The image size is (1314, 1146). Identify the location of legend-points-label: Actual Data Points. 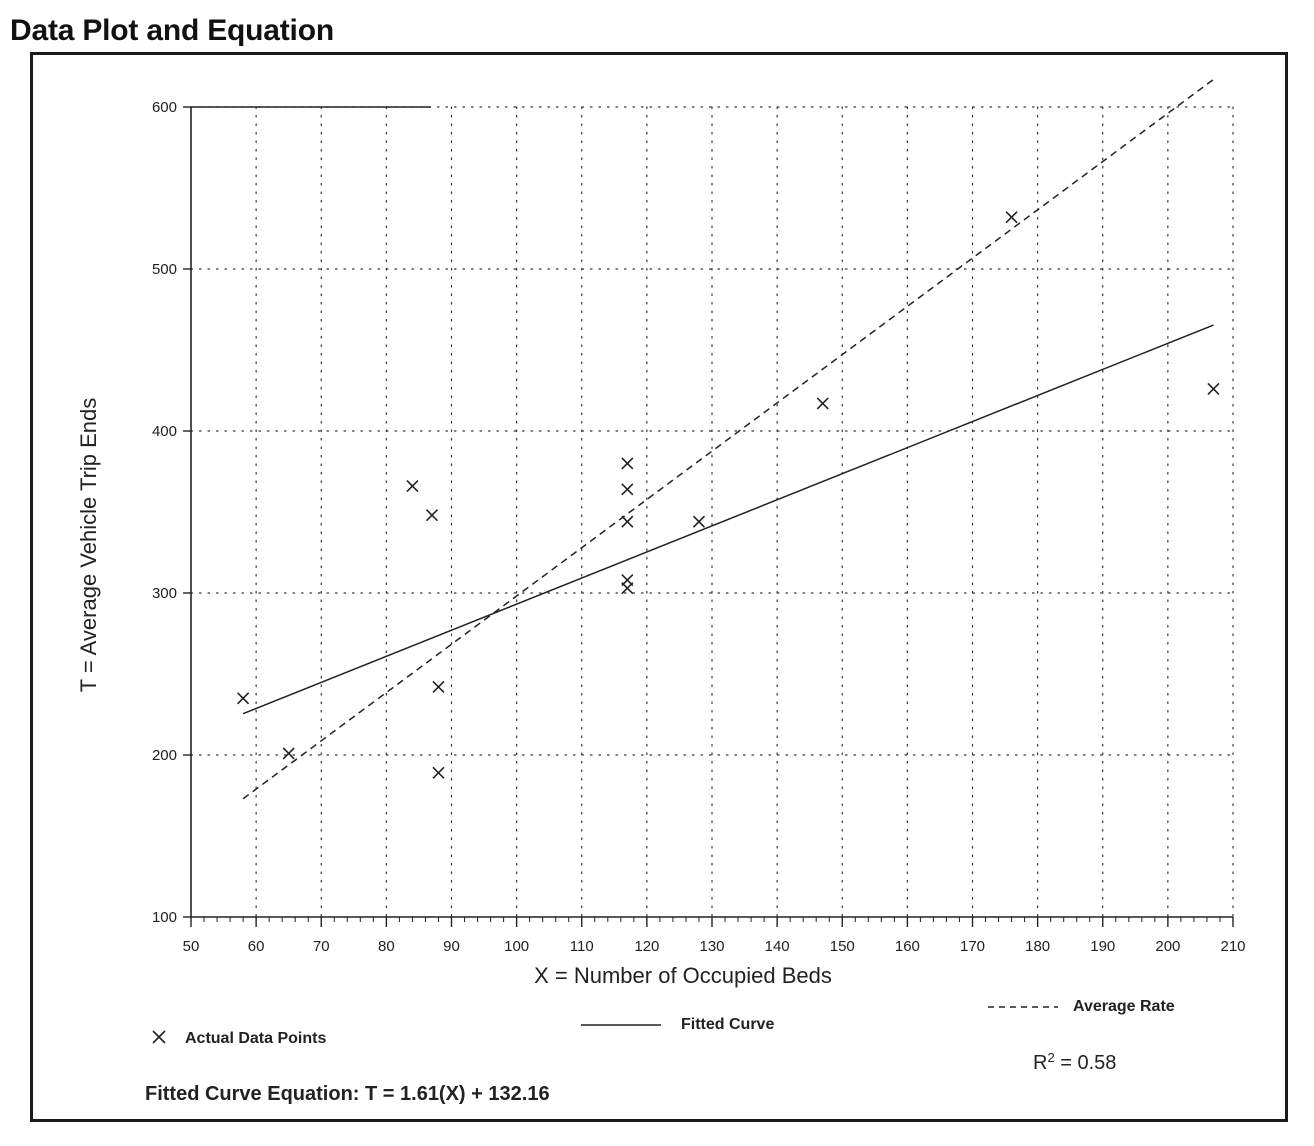
(255, 1038).